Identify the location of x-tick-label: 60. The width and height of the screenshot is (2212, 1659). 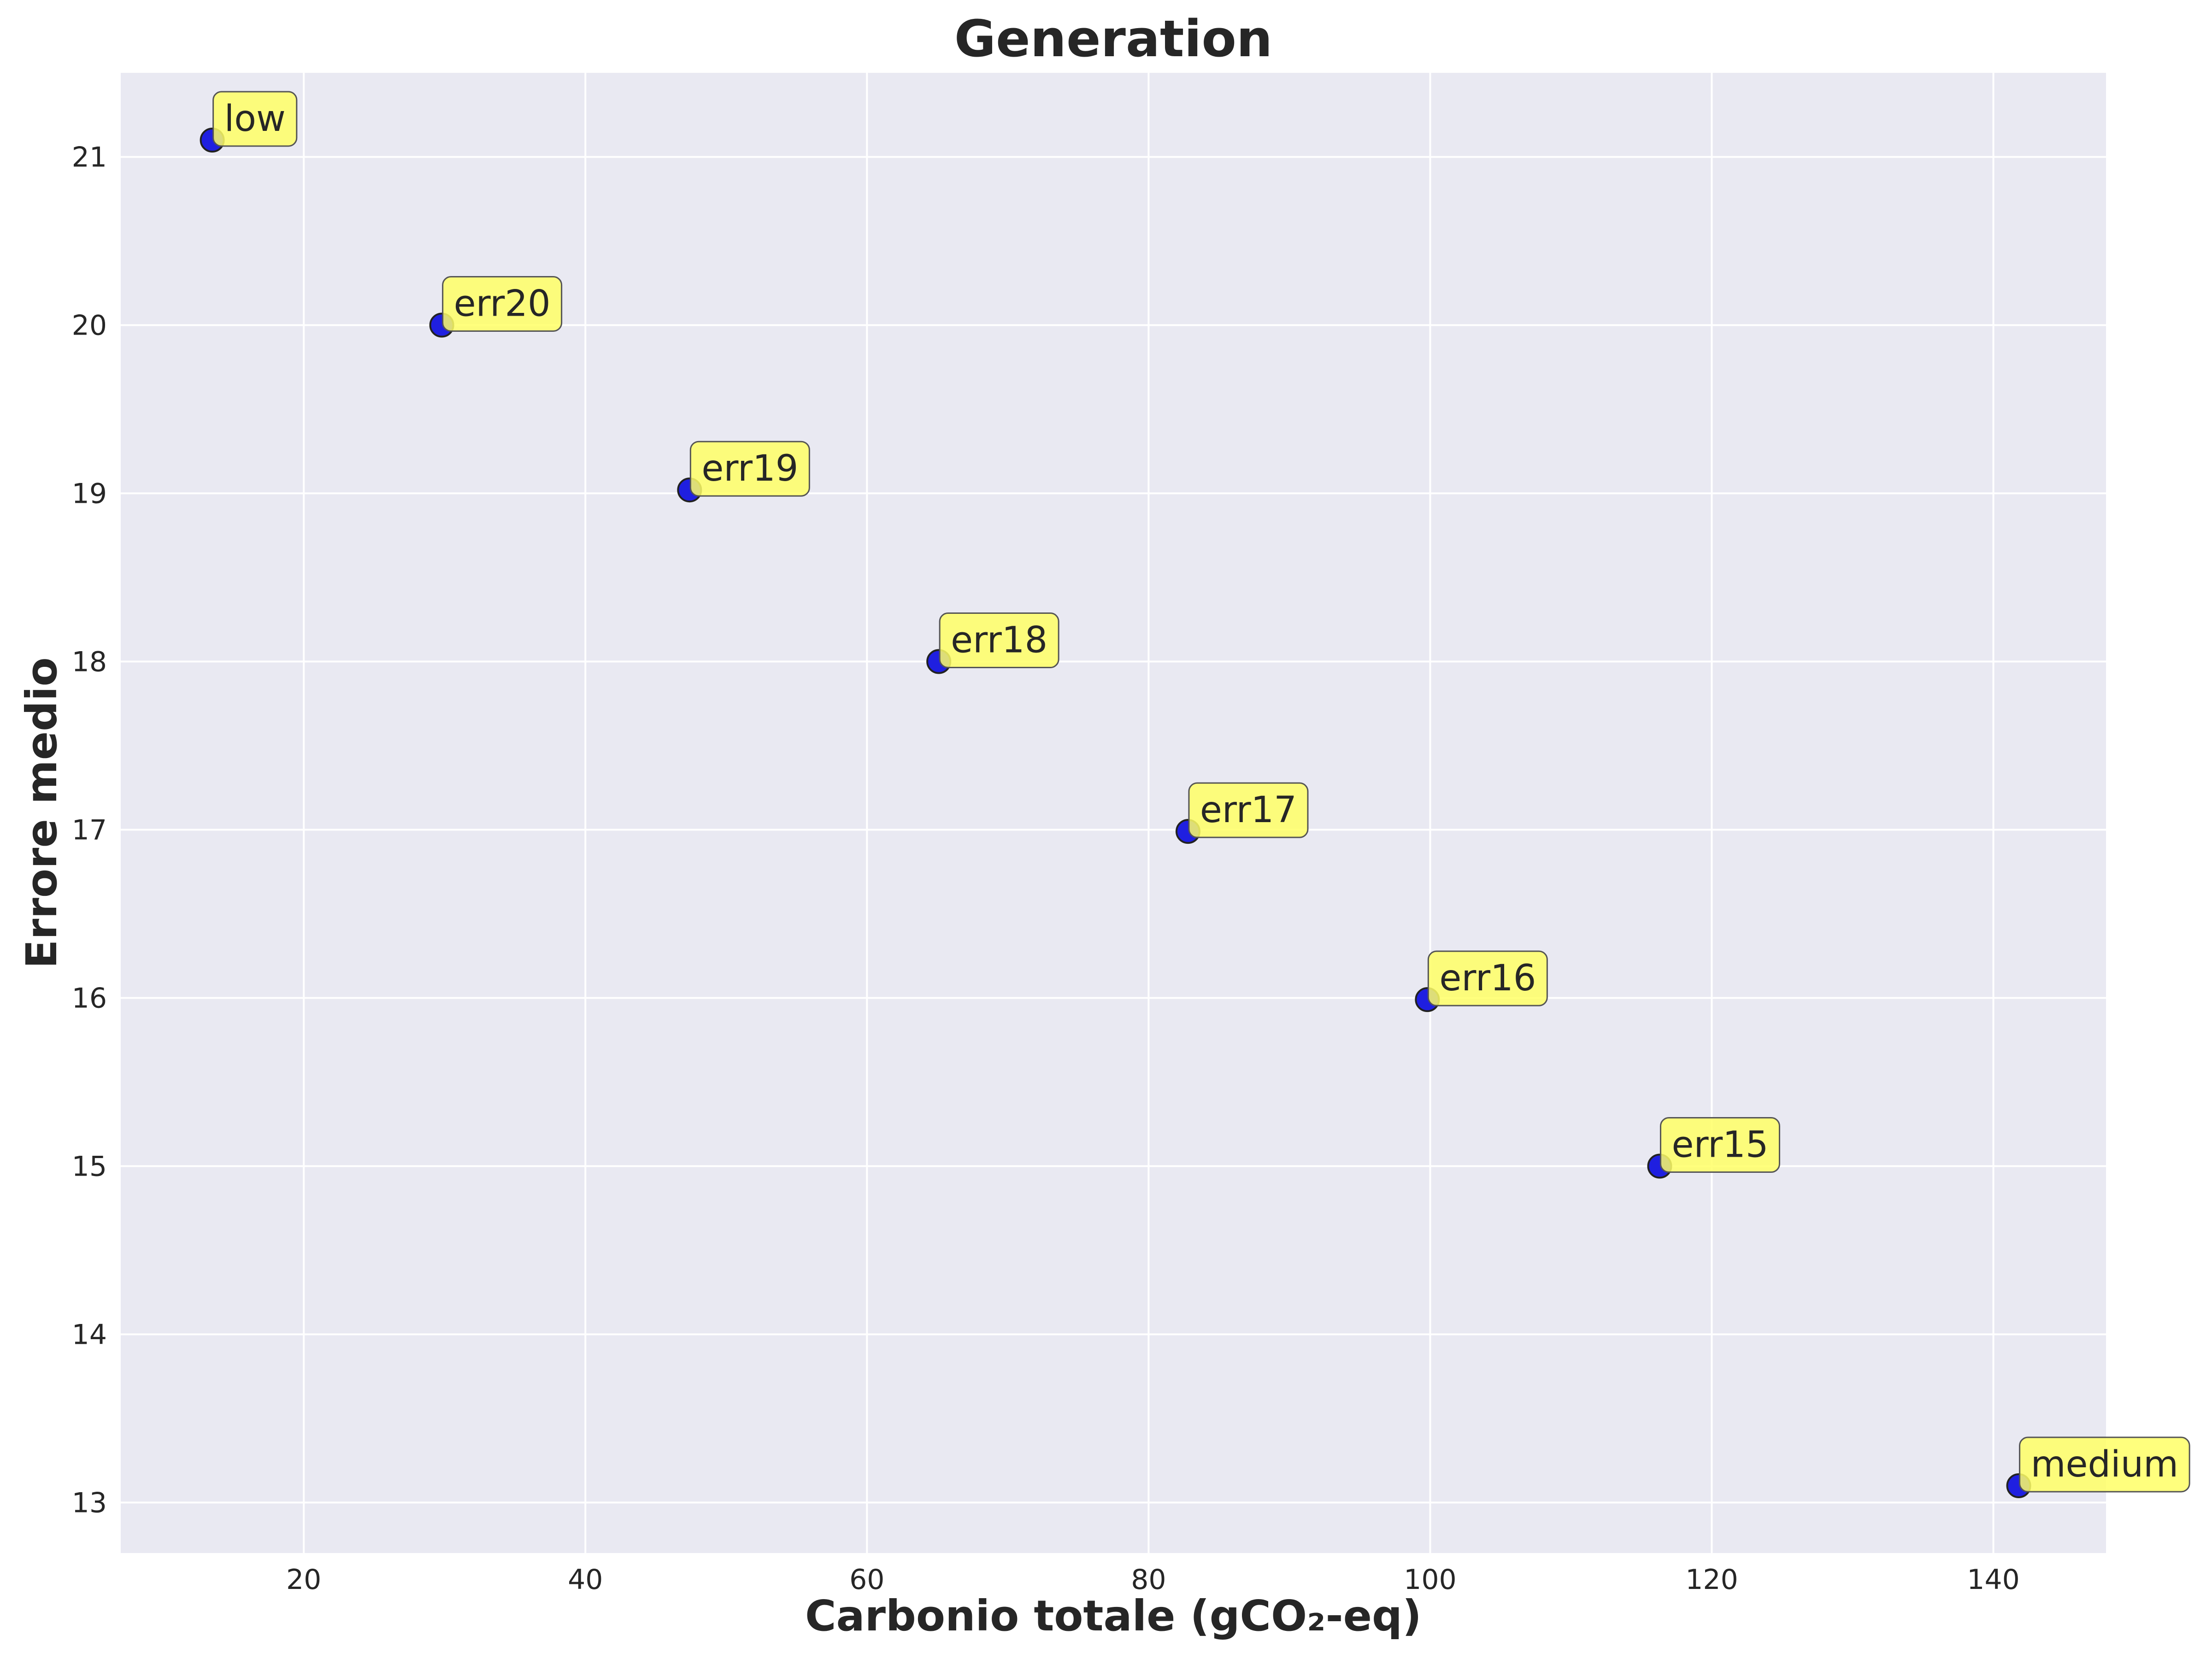
(866, 1580).